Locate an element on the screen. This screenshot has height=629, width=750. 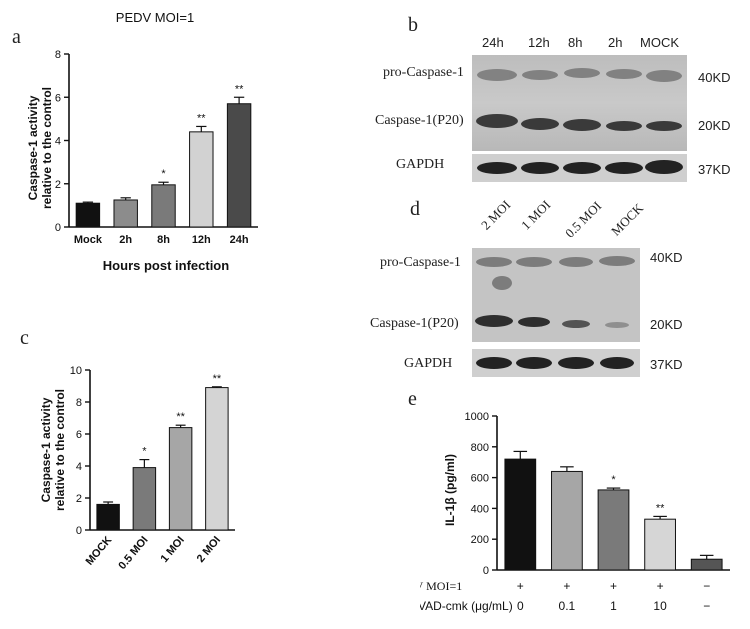
blot-d-band-label-p20: Caspase-1(P20) is located at coordinates (414, 323).